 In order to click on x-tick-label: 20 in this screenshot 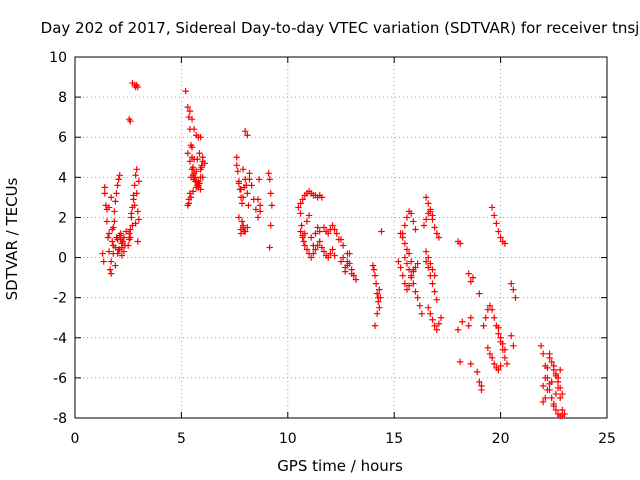, I will do `click(501, 439)`.